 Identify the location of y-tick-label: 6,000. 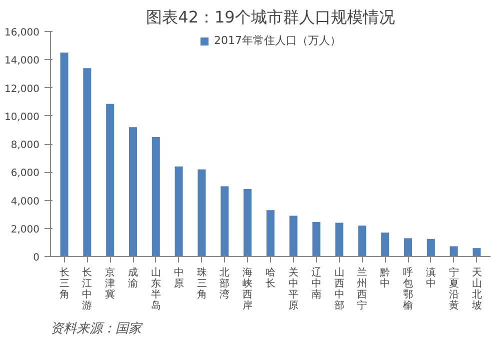
(25, 174).